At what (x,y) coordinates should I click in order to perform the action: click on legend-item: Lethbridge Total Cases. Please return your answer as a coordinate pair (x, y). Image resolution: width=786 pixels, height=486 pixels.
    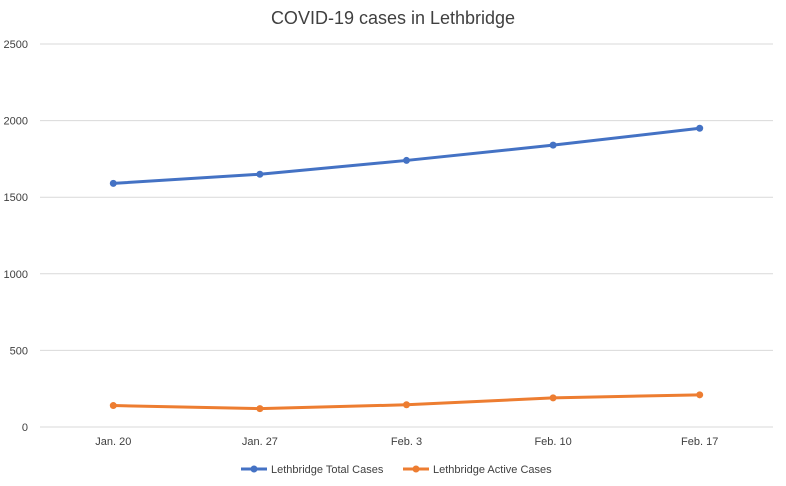
    Looking at the image, I should click on (312, 470).